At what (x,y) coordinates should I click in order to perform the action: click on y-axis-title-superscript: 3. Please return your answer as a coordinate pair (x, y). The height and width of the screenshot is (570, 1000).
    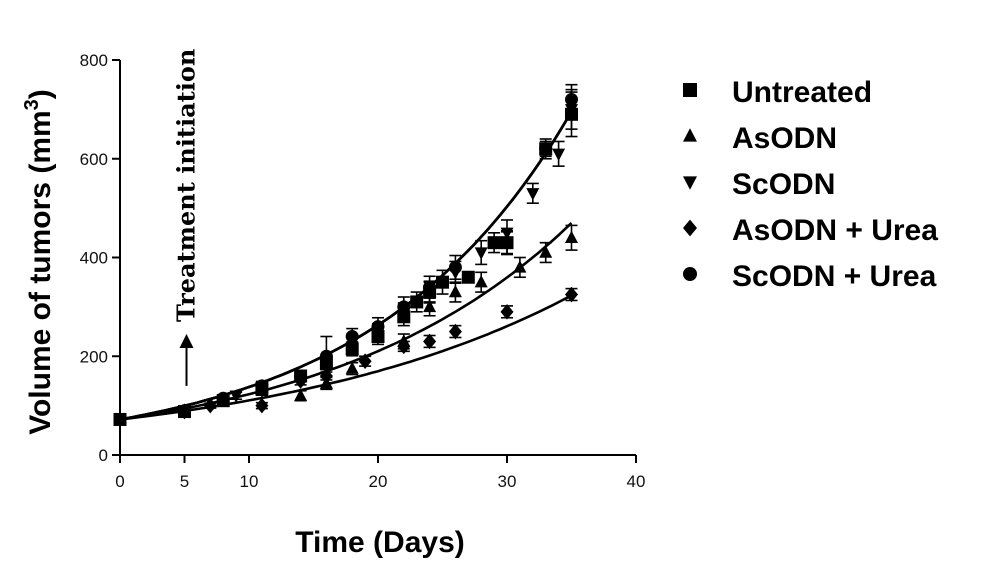
    Looking at the image, I should click on (32, 104).